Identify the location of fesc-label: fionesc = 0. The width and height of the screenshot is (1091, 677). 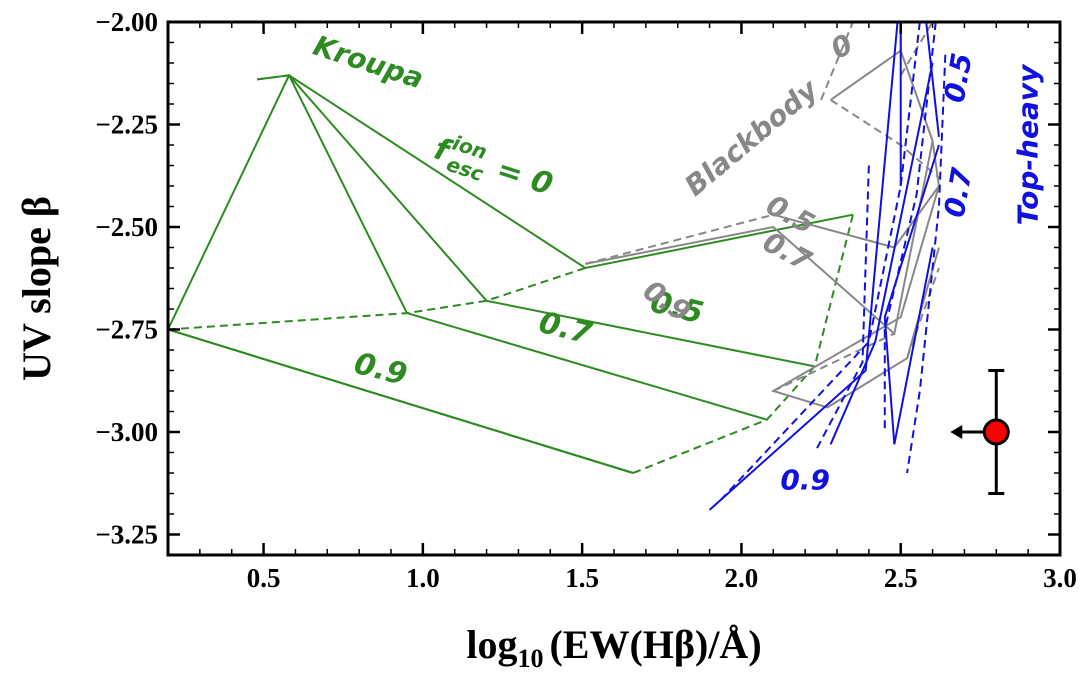
(493, 166).